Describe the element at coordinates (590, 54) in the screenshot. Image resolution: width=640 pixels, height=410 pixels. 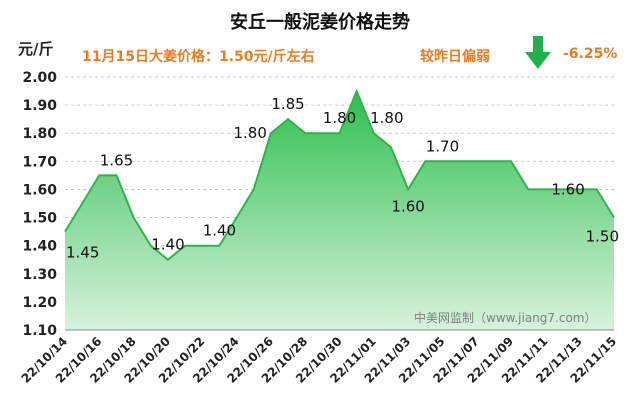
I see `change-percent: -6.25%` at that location.